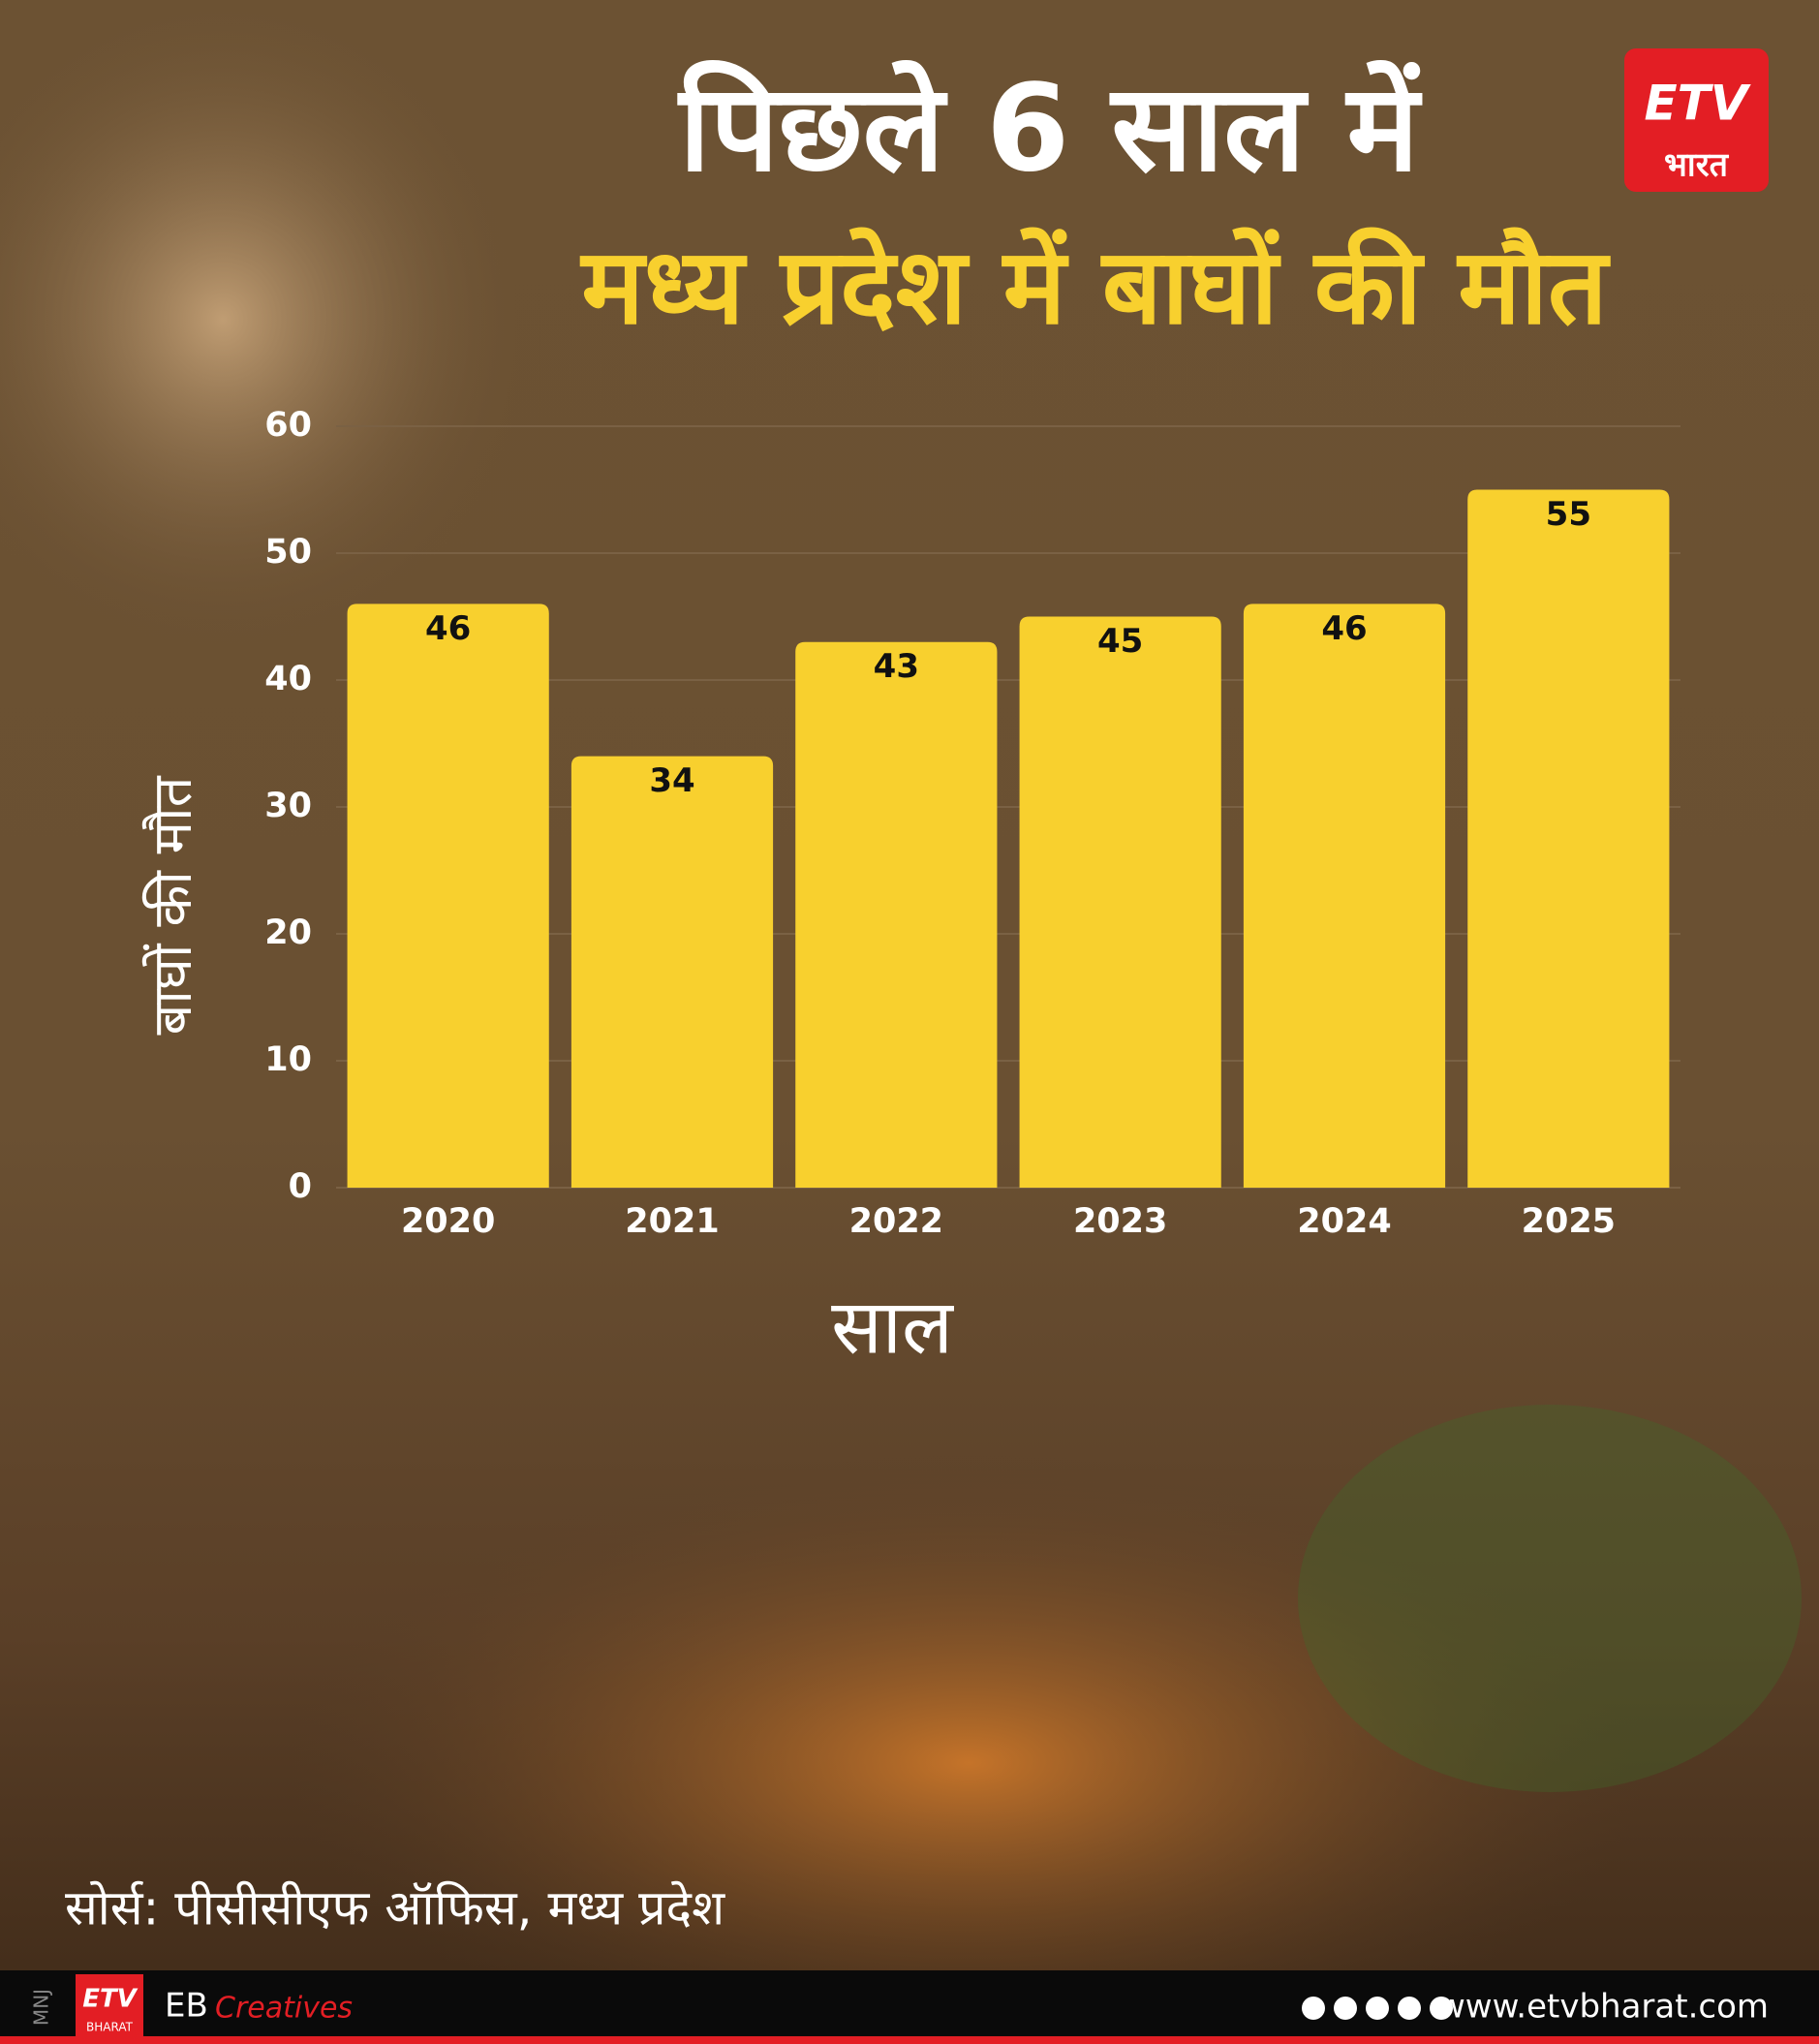 This screenshot has height=2044, width=1819. Describe the element at coordinates (110, 1999) in the screenshot. I see `footer-logo-name: ETV` at that location.